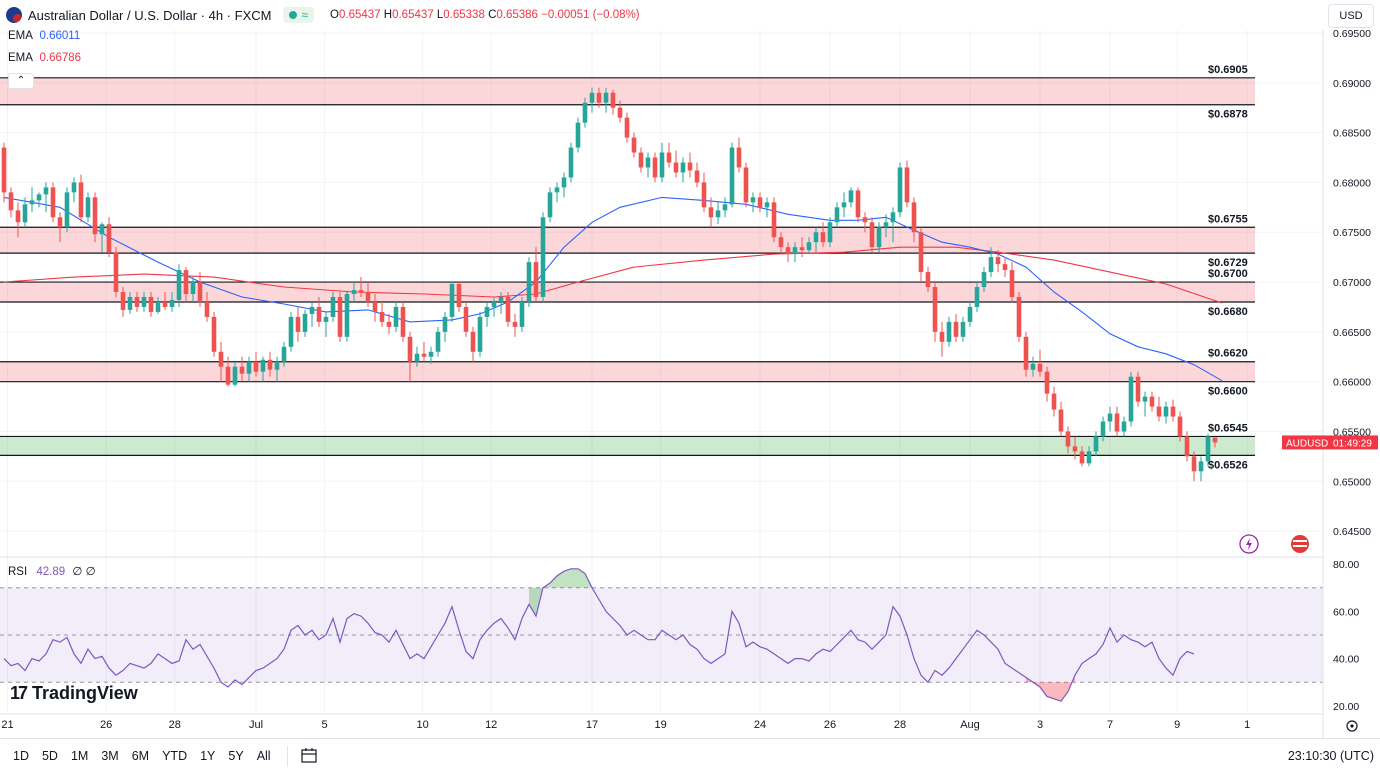 The width and height of the screenshot is (1380, 776). What do you see at coordinates (970, 725) in the screenshot?
I see `time-tick-label: Aug` at bounding box center [970, 725].